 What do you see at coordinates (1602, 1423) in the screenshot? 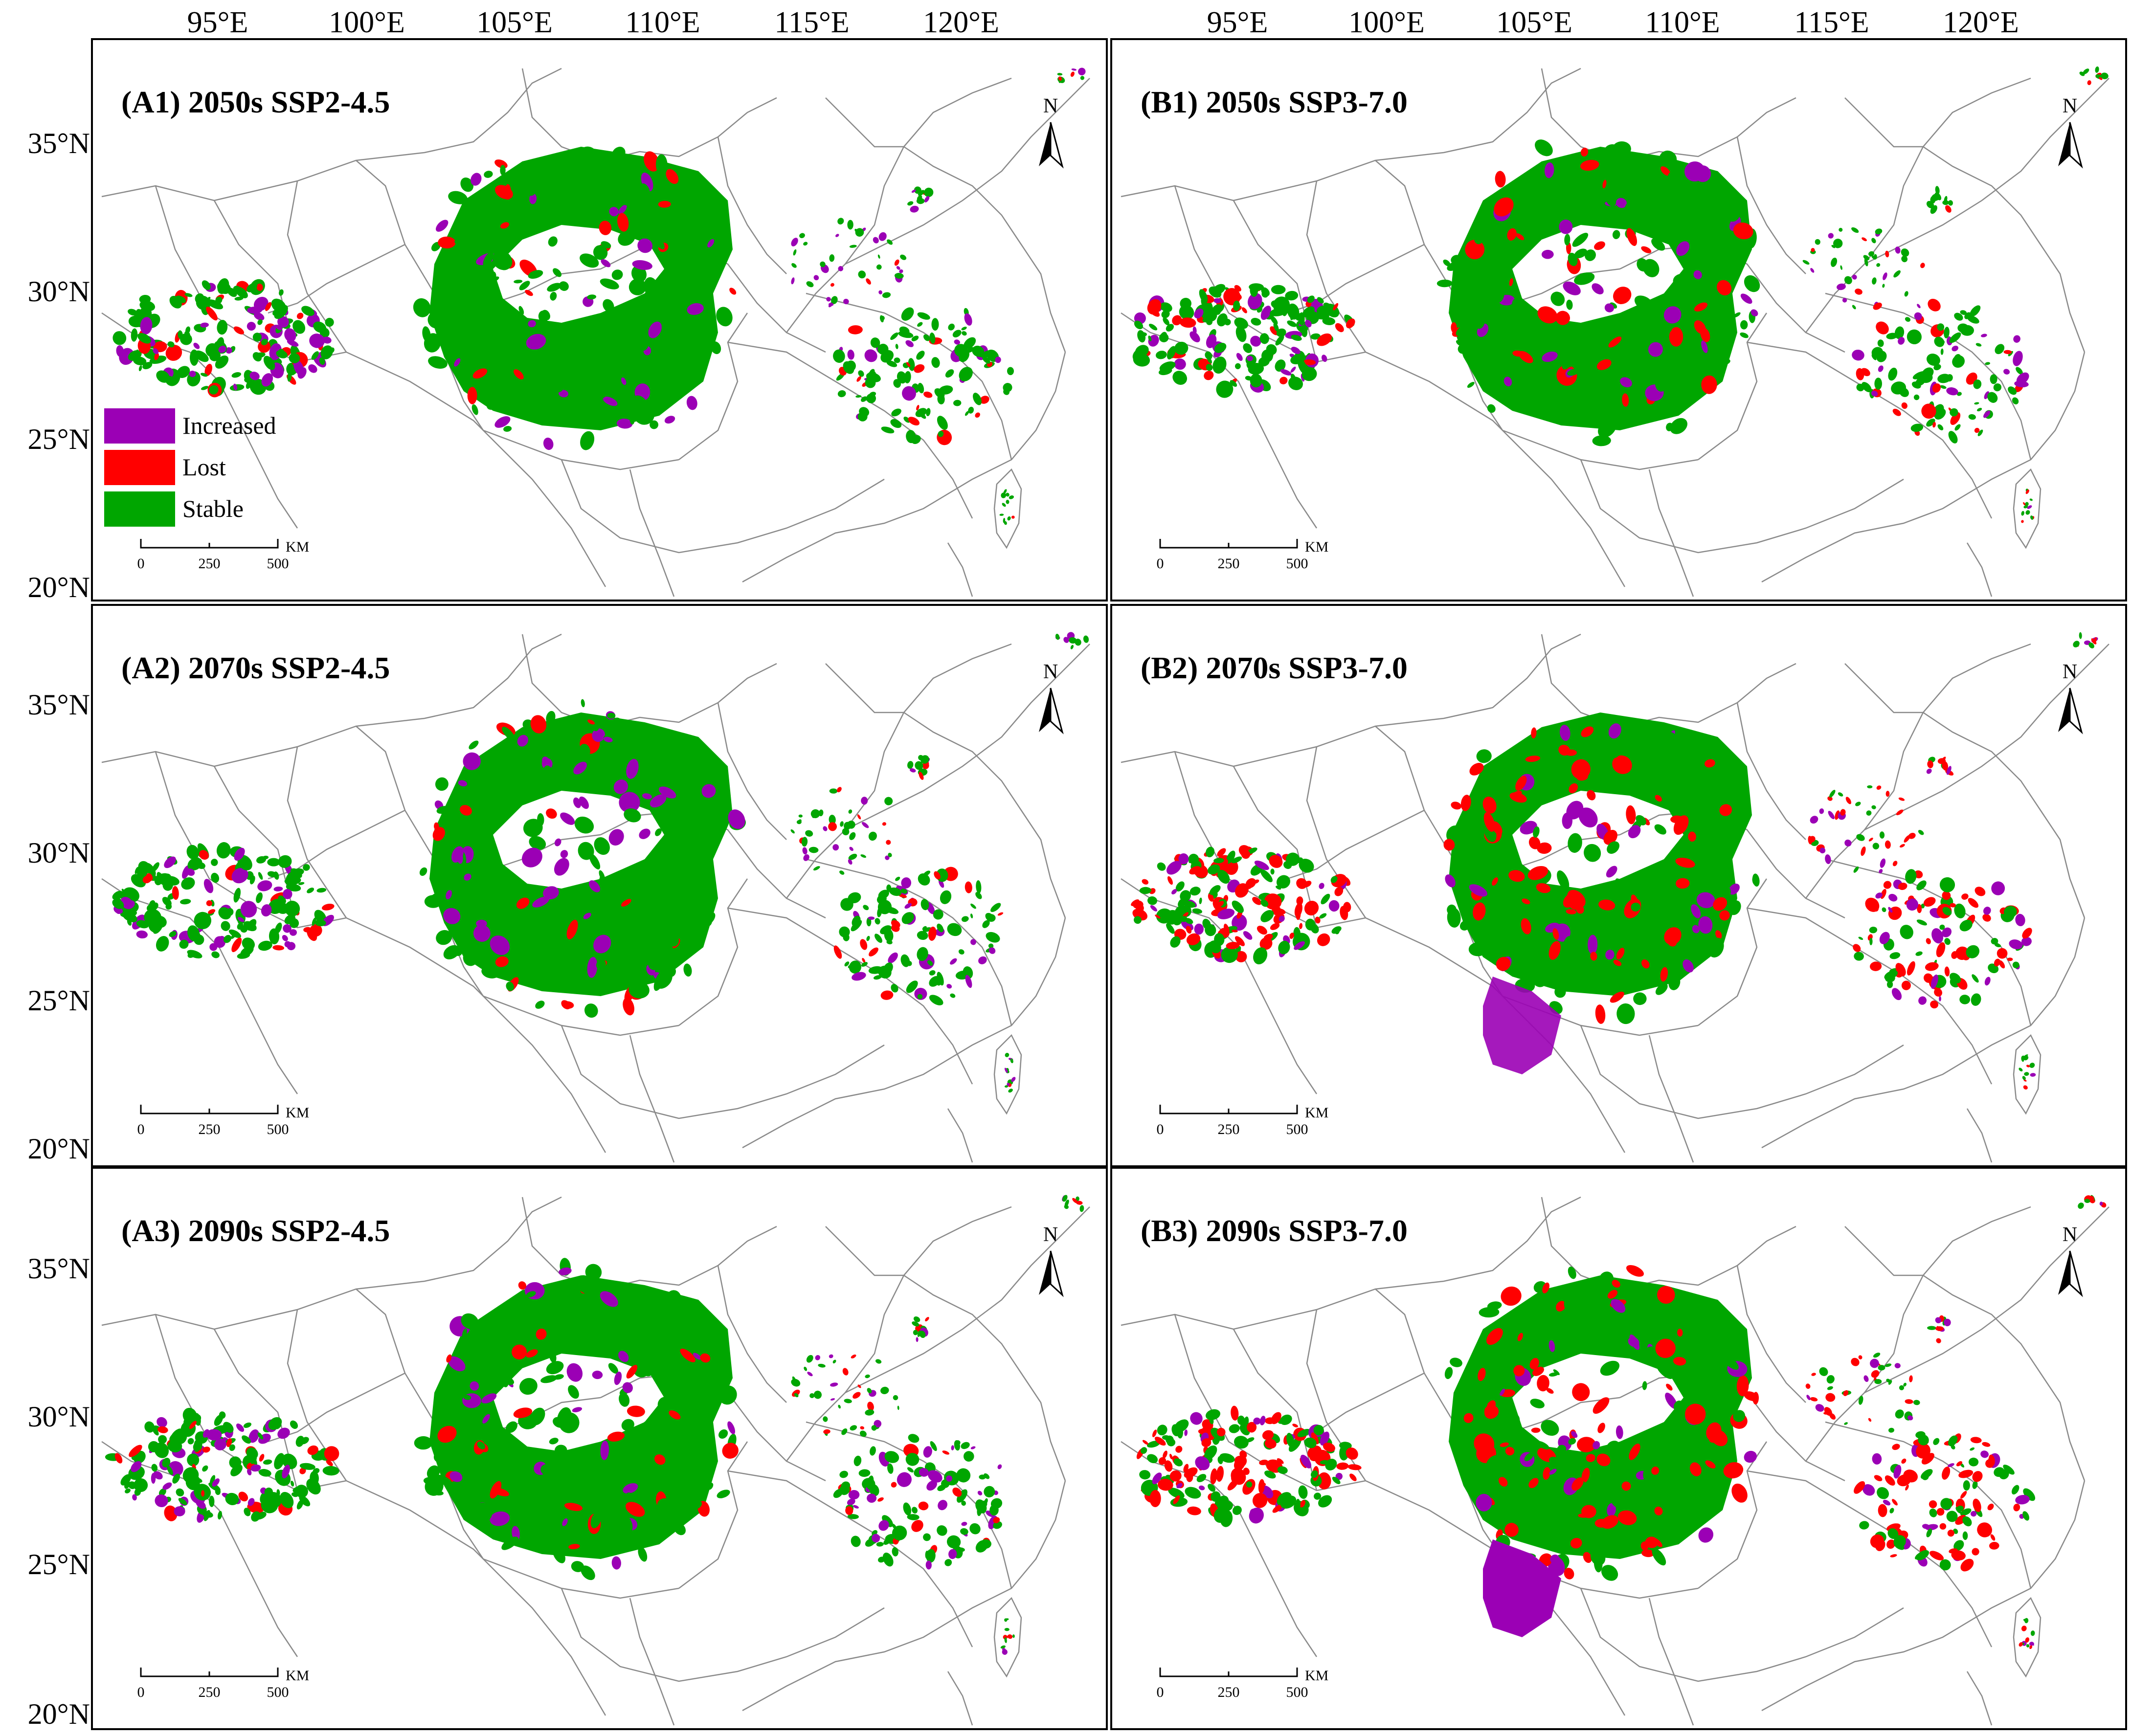
I see `core-rim-patches` at bounding box center [1602, 1423].